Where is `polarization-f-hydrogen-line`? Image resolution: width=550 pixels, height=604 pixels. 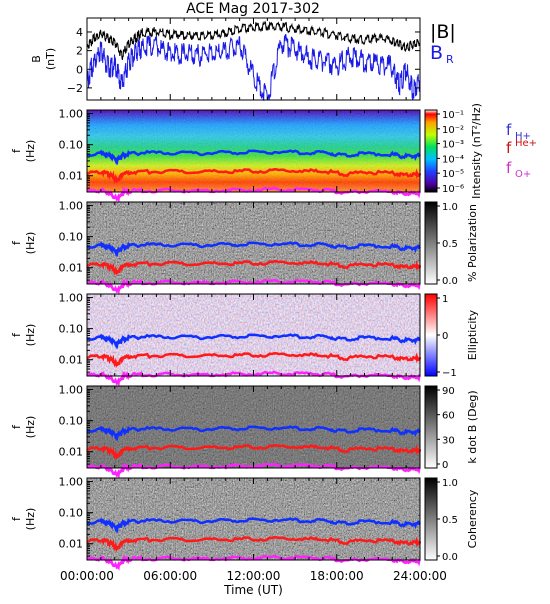
polarization-f-hydrogen-line is located at coordinates (253, 249).